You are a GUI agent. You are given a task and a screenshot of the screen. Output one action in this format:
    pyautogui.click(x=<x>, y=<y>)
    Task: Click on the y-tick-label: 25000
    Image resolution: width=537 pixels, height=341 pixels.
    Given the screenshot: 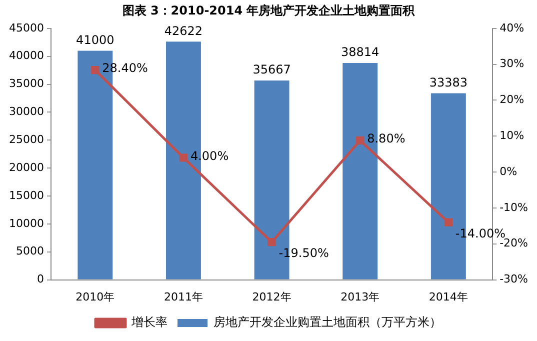 What is the action you would take?
    pyautogui.click(x=26, y=139)
    